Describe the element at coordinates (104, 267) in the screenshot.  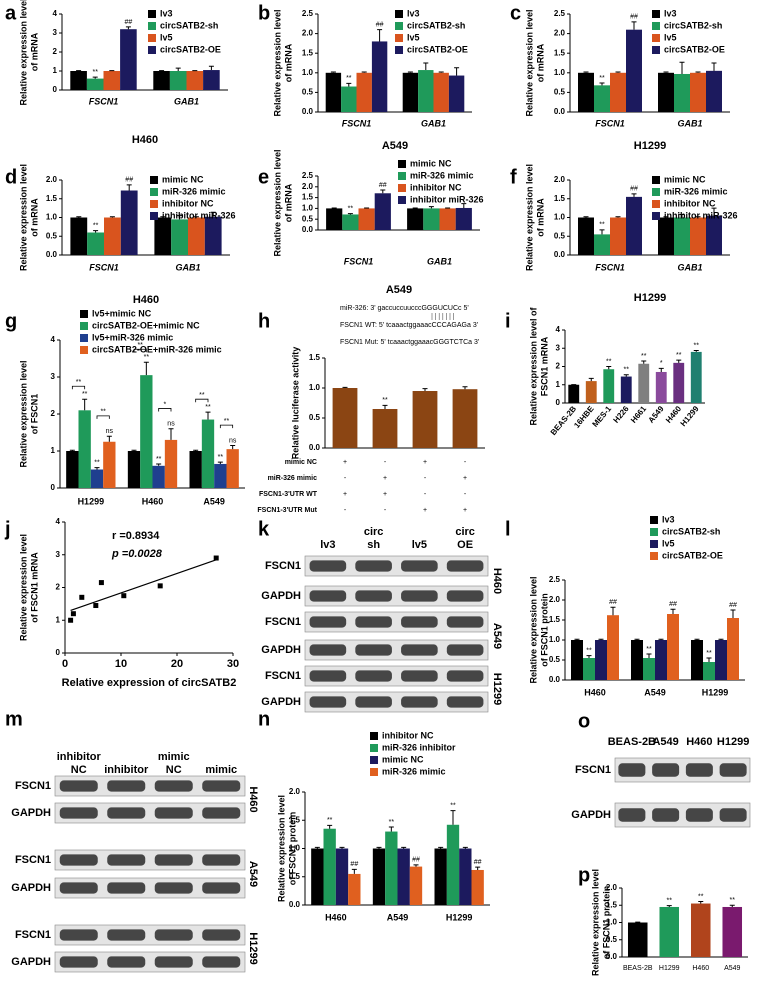
I see `x-tick-label: FSCN1` at that location.